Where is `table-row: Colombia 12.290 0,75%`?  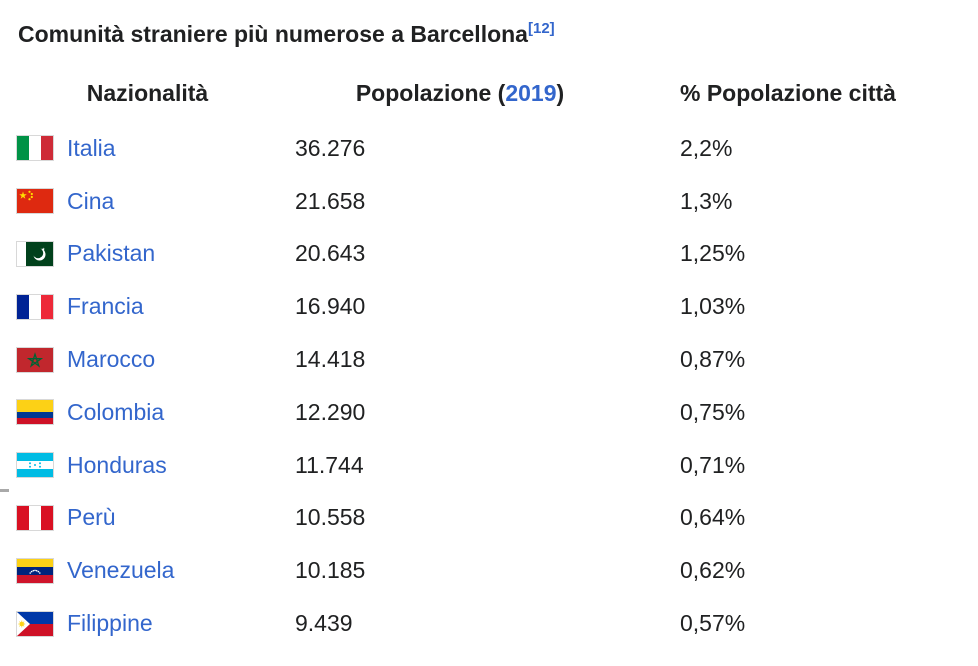
table-row: Colombia 12.290 0,75% is located at coordinates (489, 412).